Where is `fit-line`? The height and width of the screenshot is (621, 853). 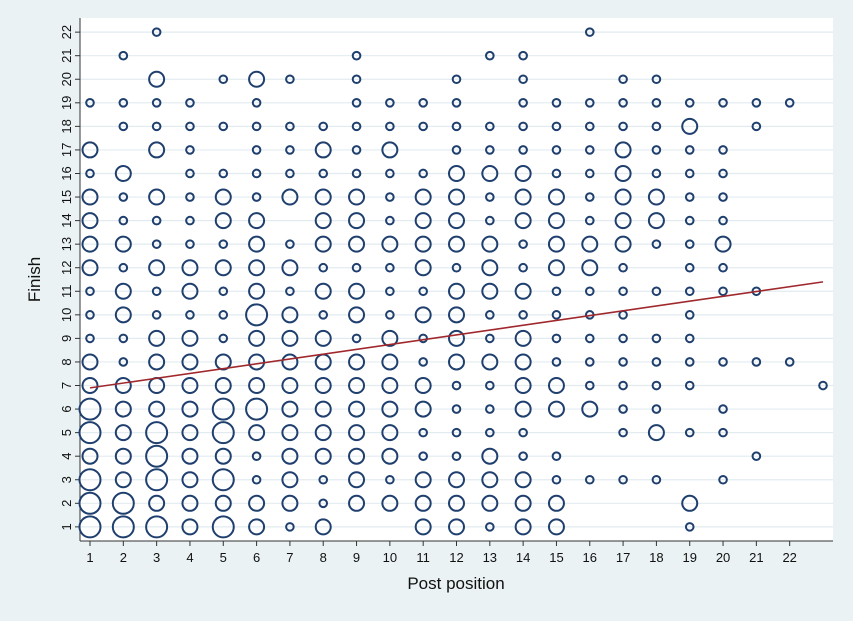
fit-line is located at coordinates (456, 335).